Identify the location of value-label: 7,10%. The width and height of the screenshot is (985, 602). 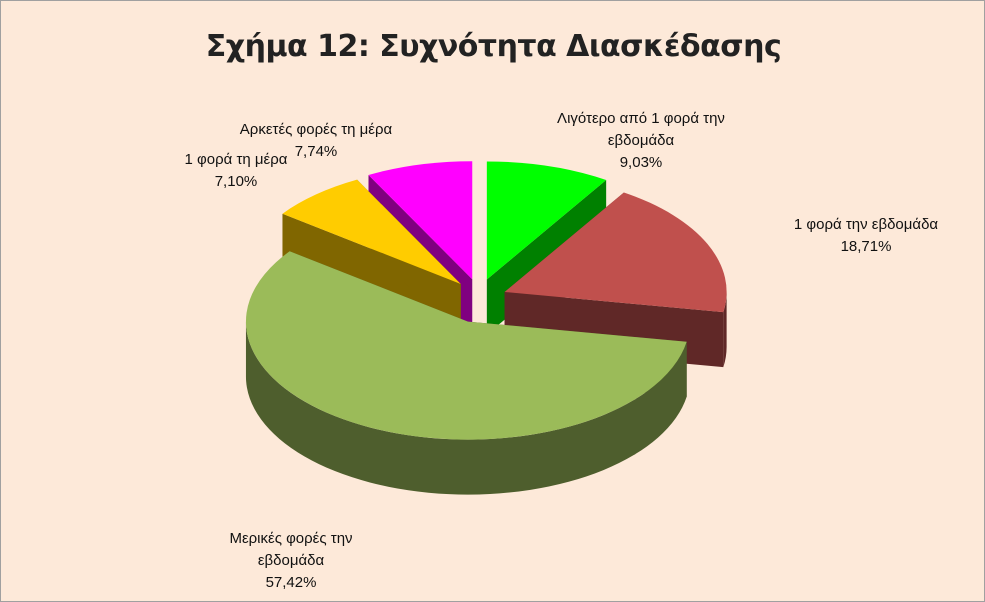
(236, 181).